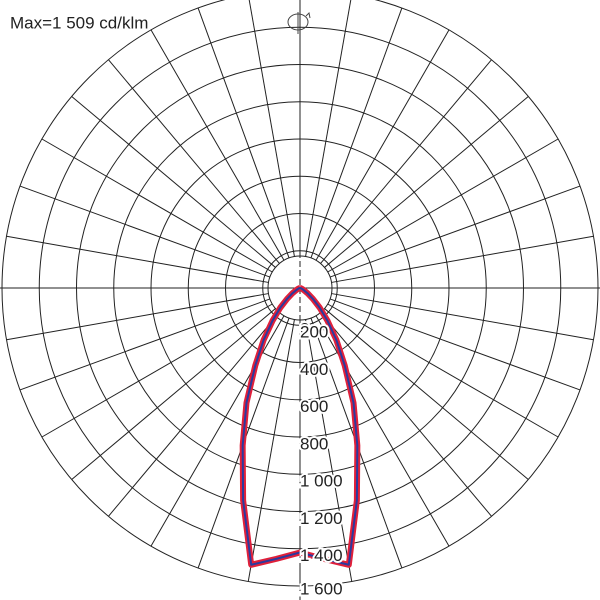  Describe the element at coordinates (308, 15) in the screenshot. I see `icon-arrow` at that location.